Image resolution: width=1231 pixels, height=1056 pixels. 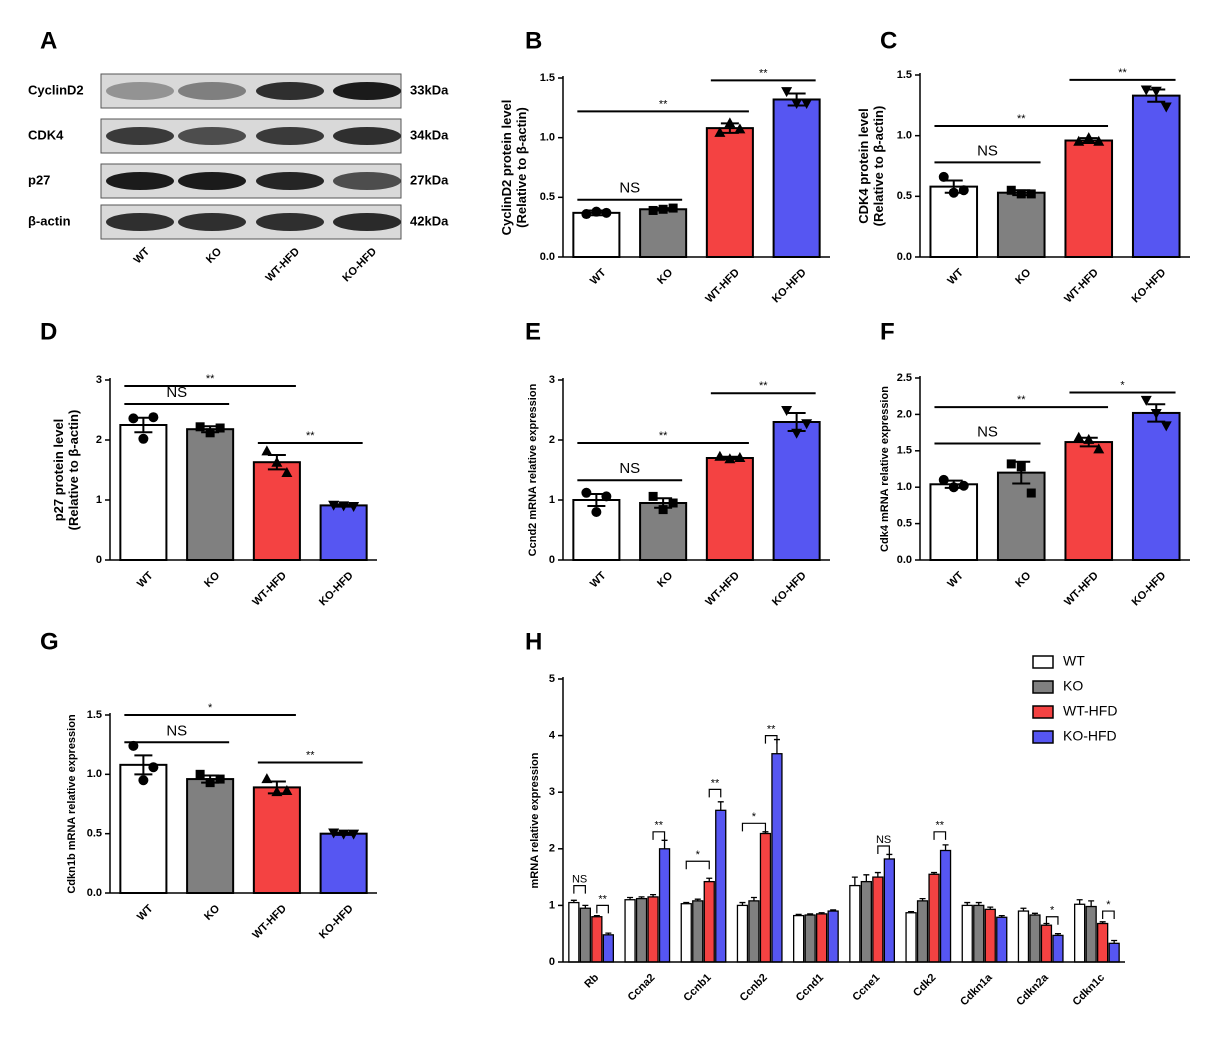 What do you see at coordinates (1088, 990) in the screenshot?
I see `x-tick-label: Cdkn1c` at bounding box center [1088, 990].